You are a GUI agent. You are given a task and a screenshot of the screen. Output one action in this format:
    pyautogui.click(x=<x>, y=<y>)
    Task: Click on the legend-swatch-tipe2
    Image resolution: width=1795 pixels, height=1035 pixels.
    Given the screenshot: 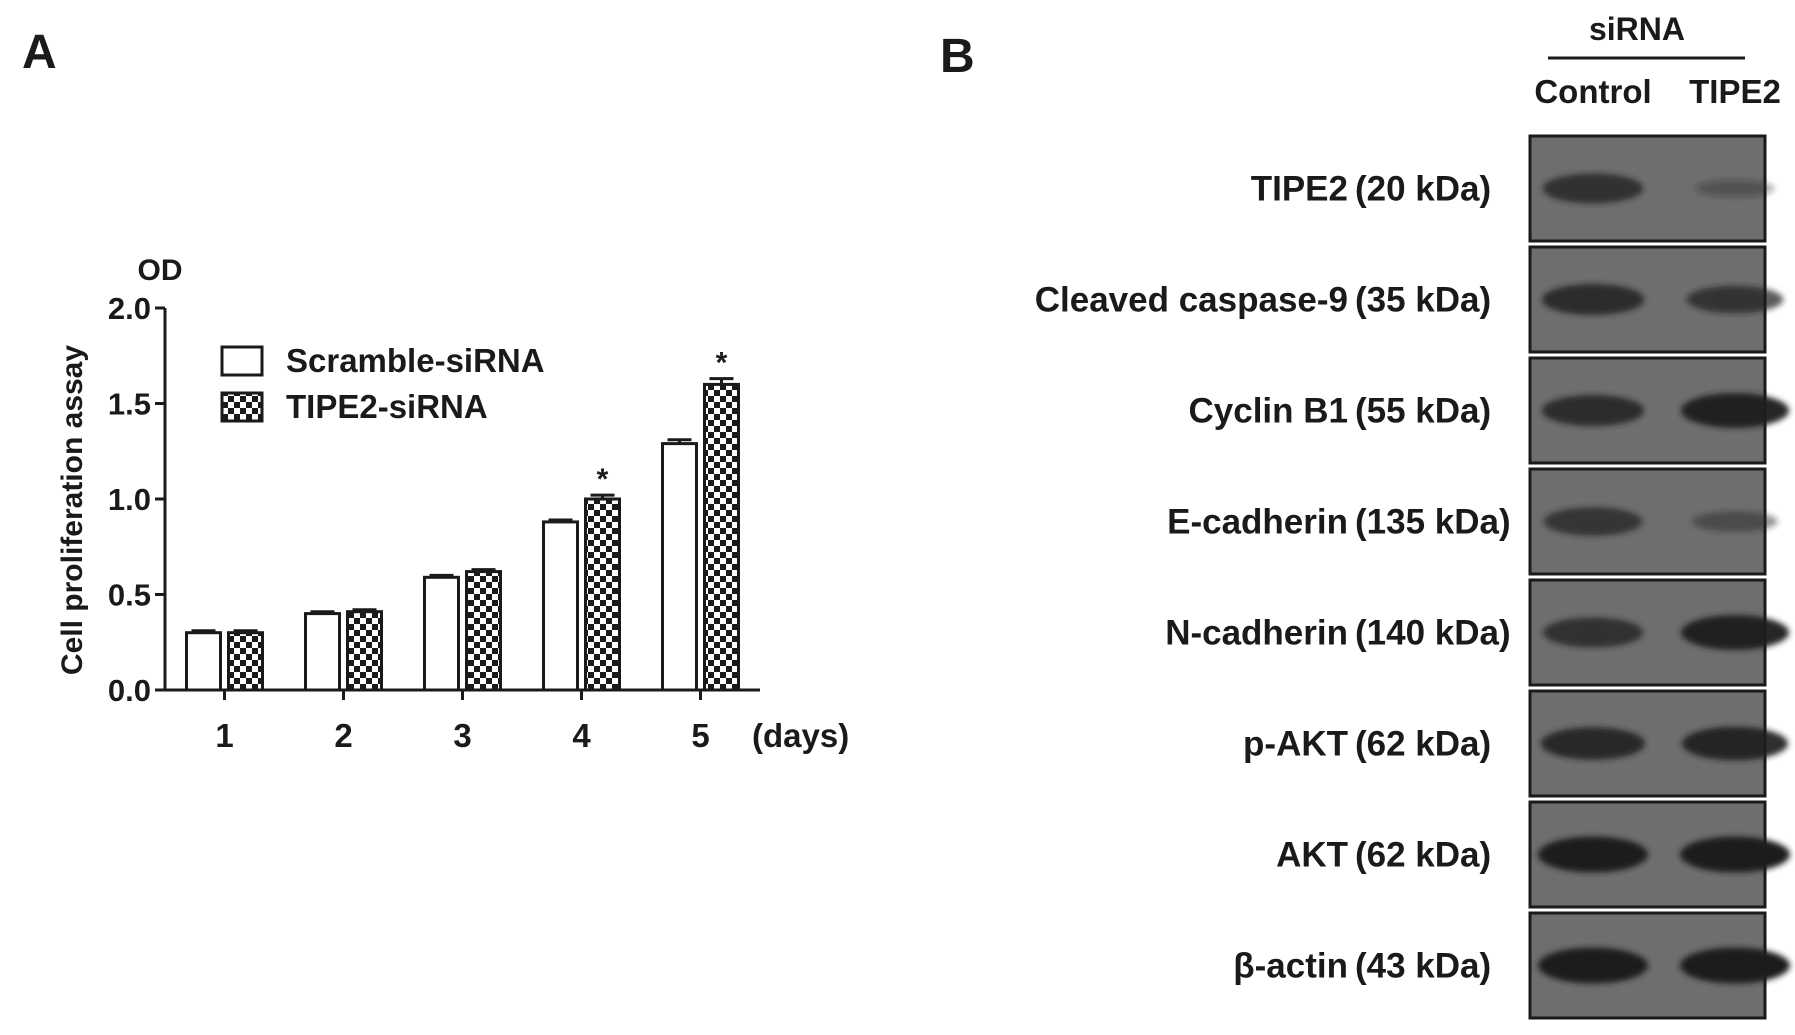 What is the action you would take?
    pyautogui.click(x=242, y=407)
    